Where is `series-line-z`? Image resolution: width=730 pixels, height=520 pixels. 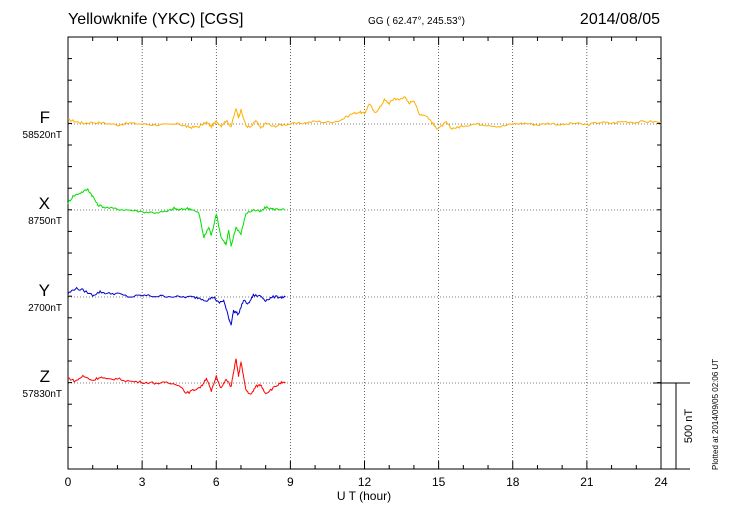 series-line-z is located at coordinates (176, 376).